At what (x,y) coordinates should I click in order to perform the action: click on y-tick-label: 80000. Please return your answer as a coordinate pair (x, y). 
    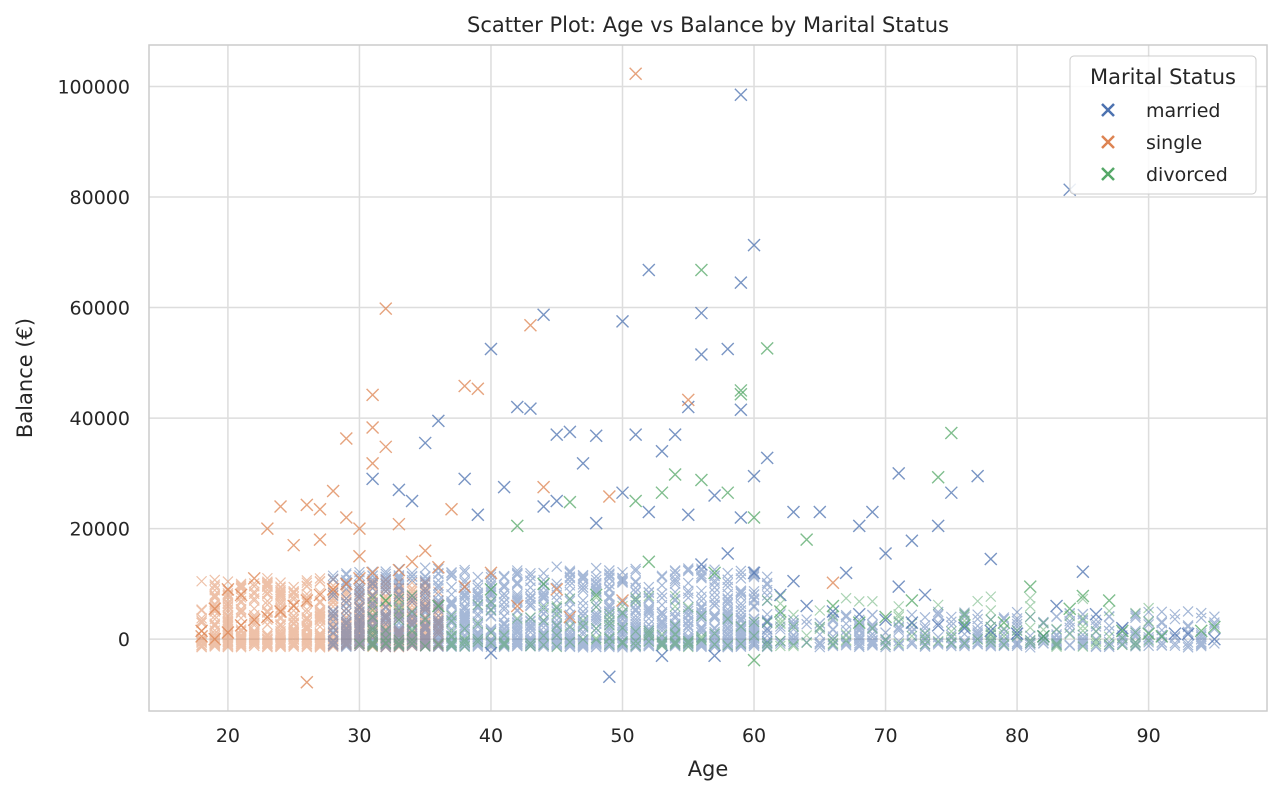
    Looking at the image, I should click on (100, 198).